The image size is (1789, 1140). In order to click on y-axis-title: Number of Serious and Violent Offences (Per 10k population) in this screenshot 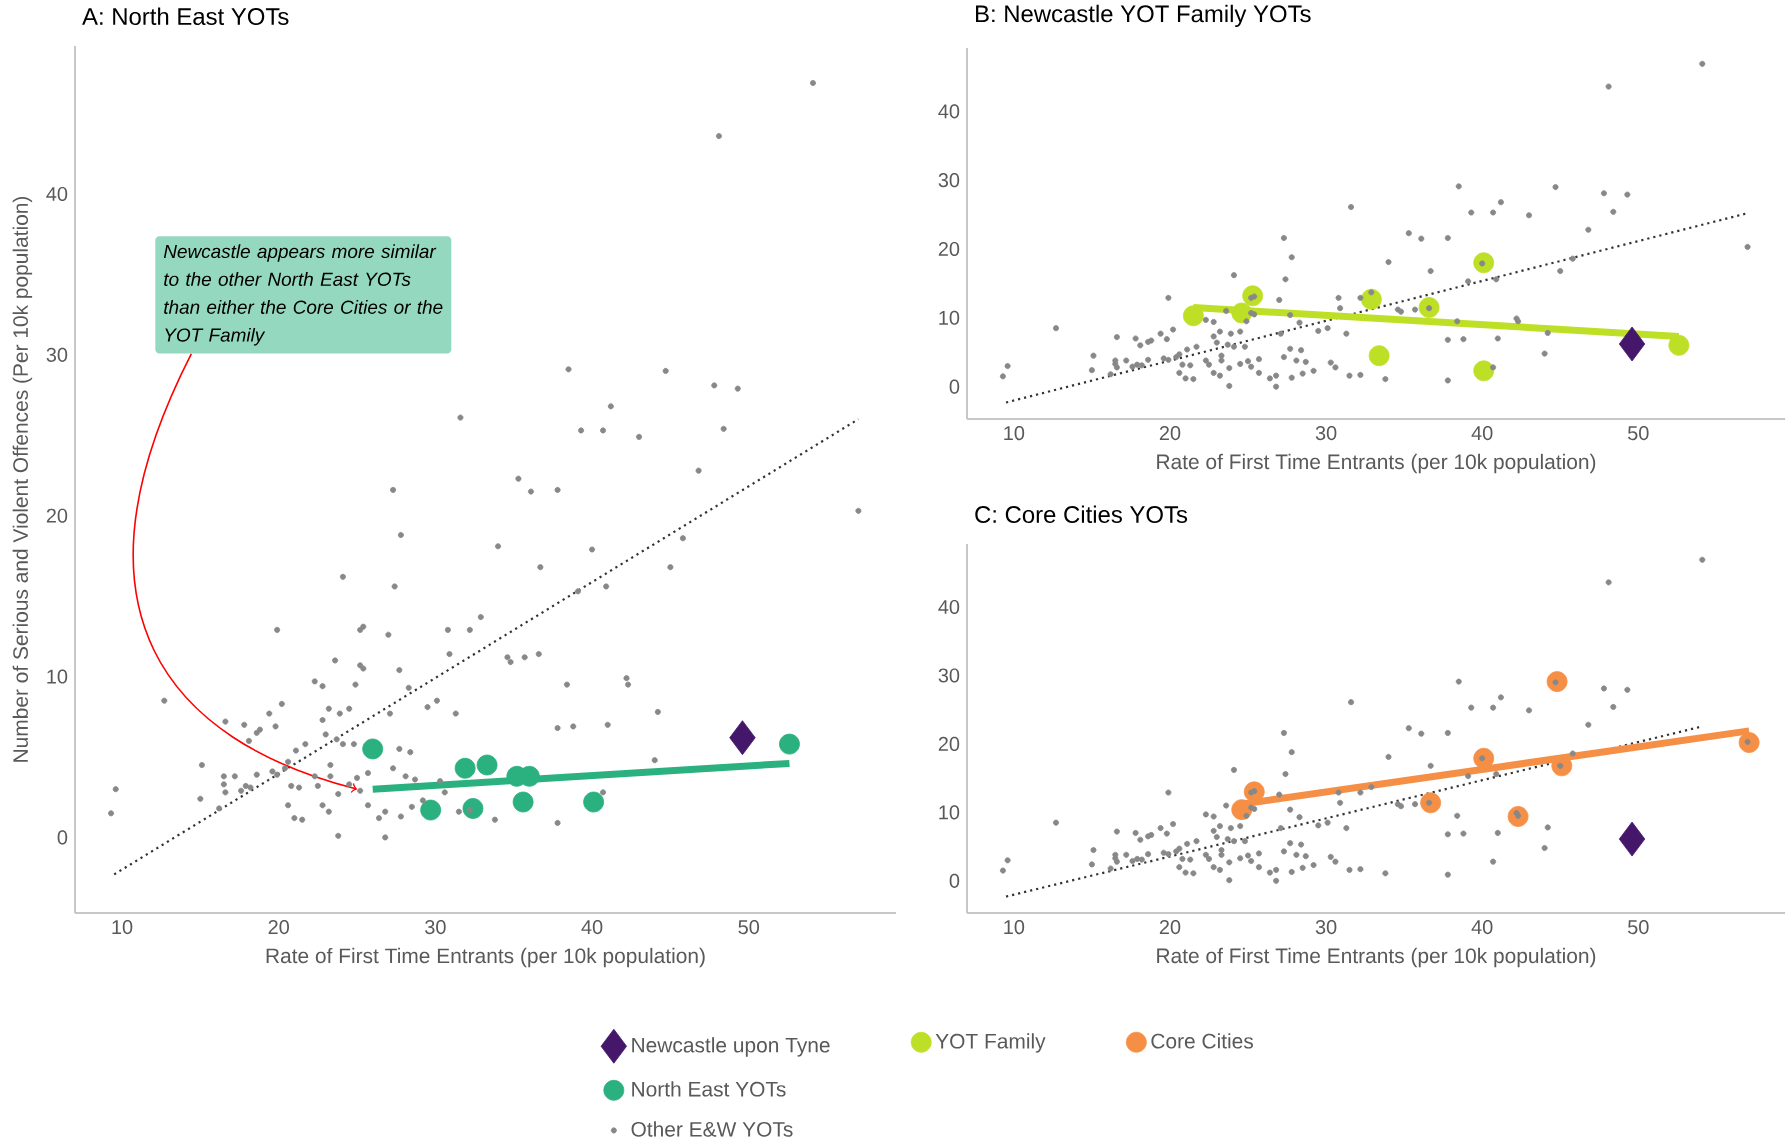, I will do `click(22, 479)`.